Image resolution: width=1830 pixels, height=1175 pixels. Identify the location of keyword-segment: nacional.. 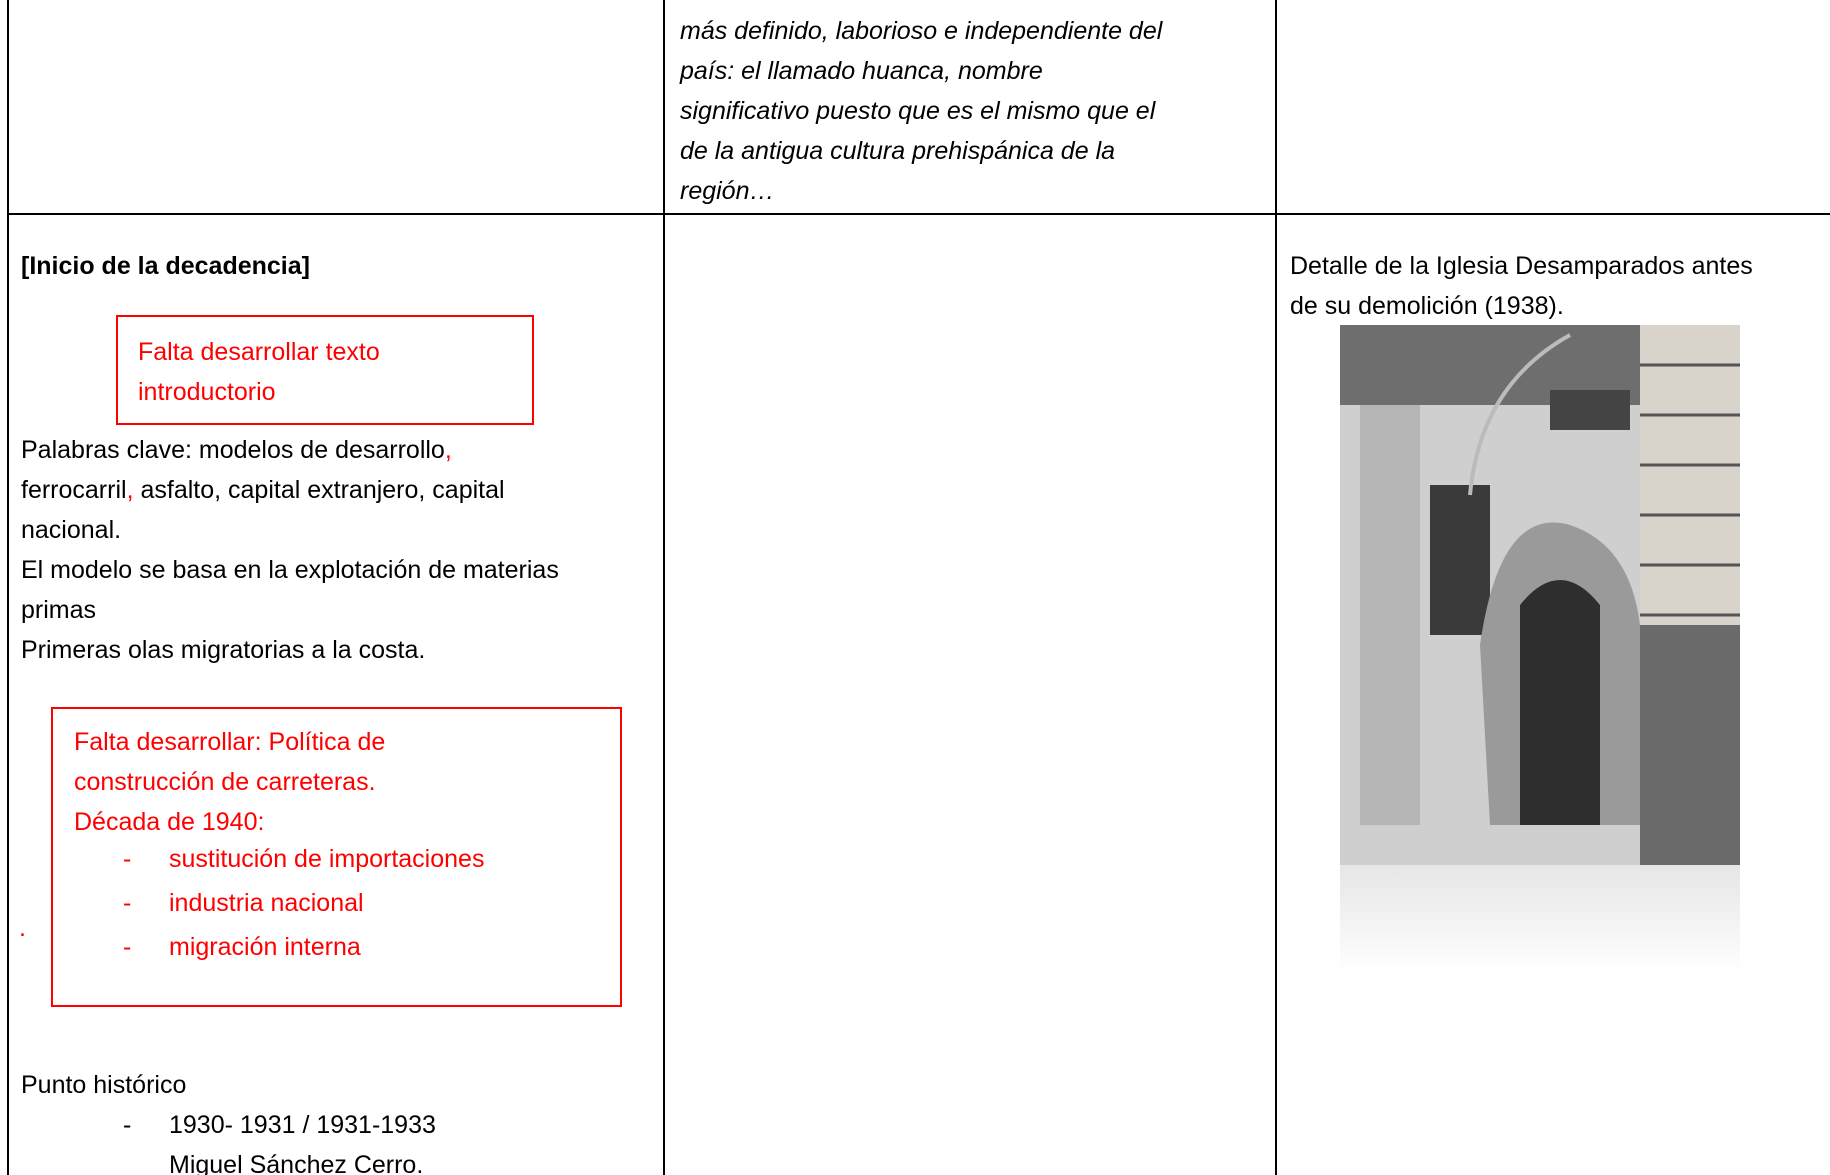
(71, 530).